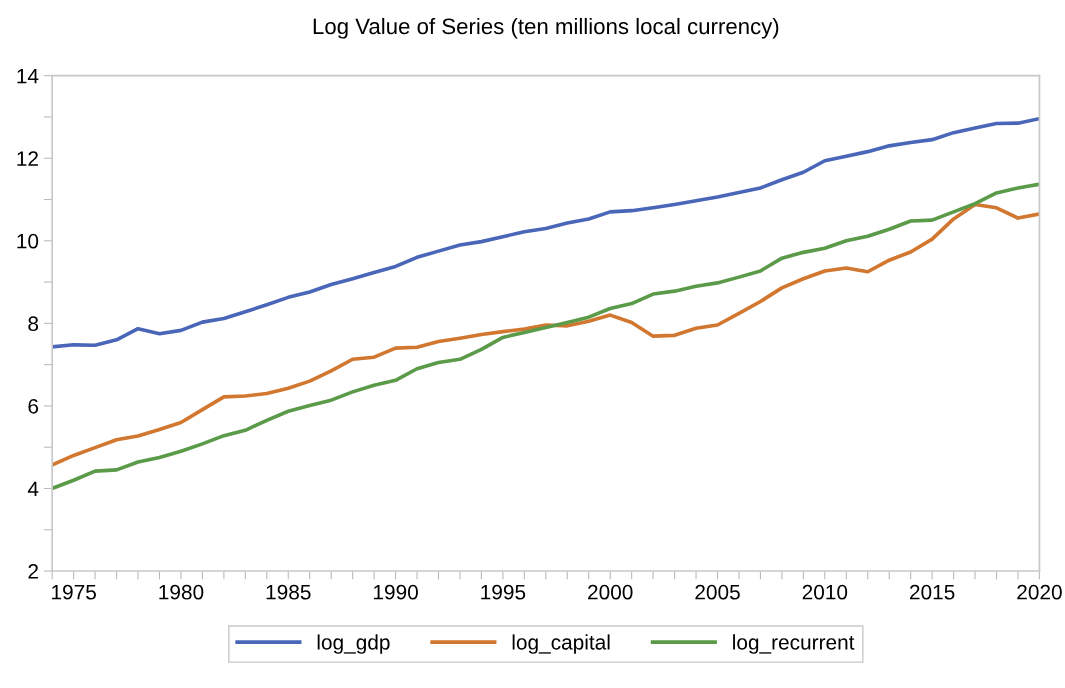 The width and height of the screenshot is (1065, 688). What do you see at coordinates (353, 644) in the screenshot?
I see `legend-label: log_gdp` at bounding box center [353, 644].